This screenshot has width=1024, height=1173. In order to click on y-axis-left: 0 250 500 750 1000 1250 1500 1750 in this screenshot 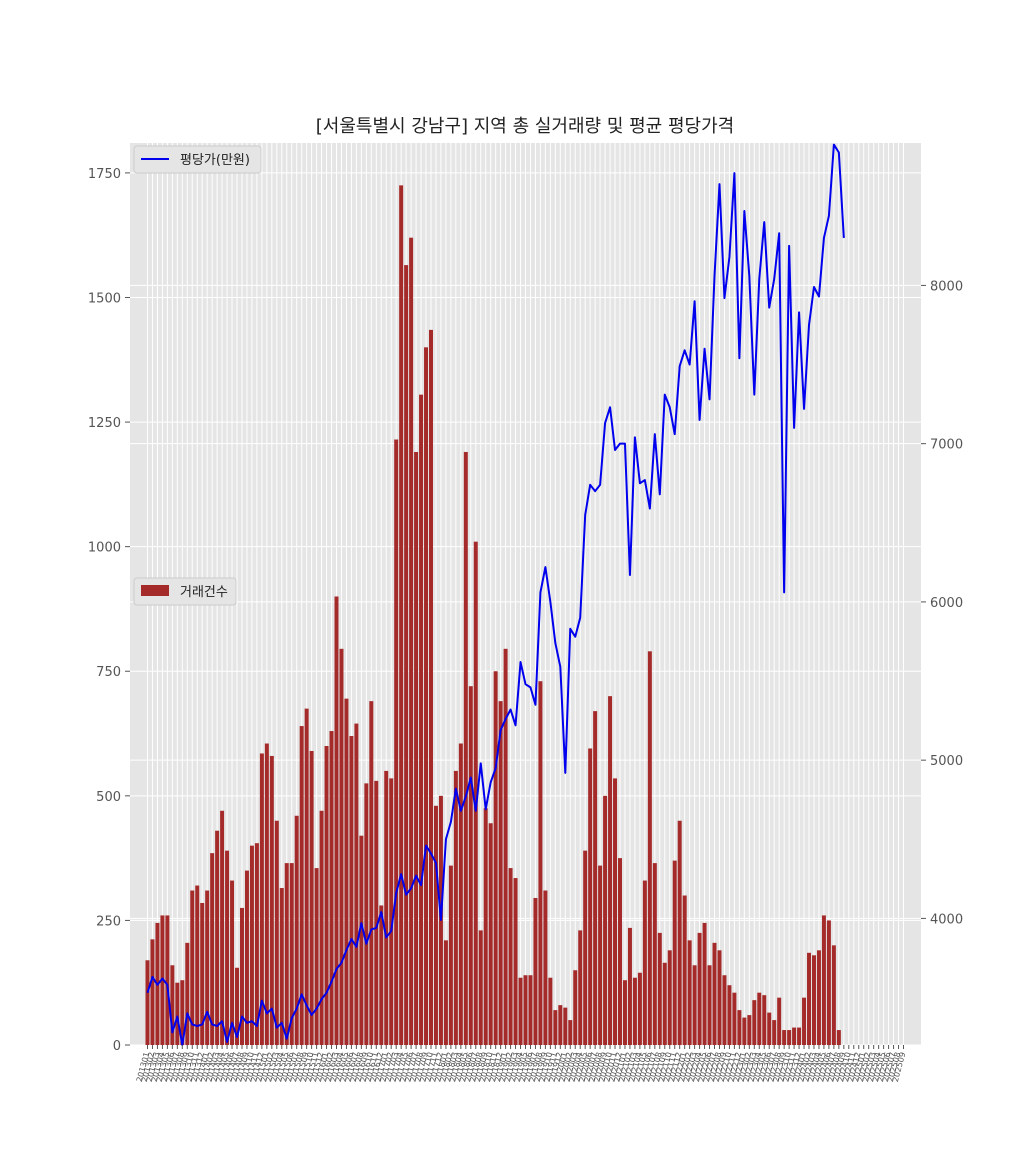, I will do `click(109, 610)`.